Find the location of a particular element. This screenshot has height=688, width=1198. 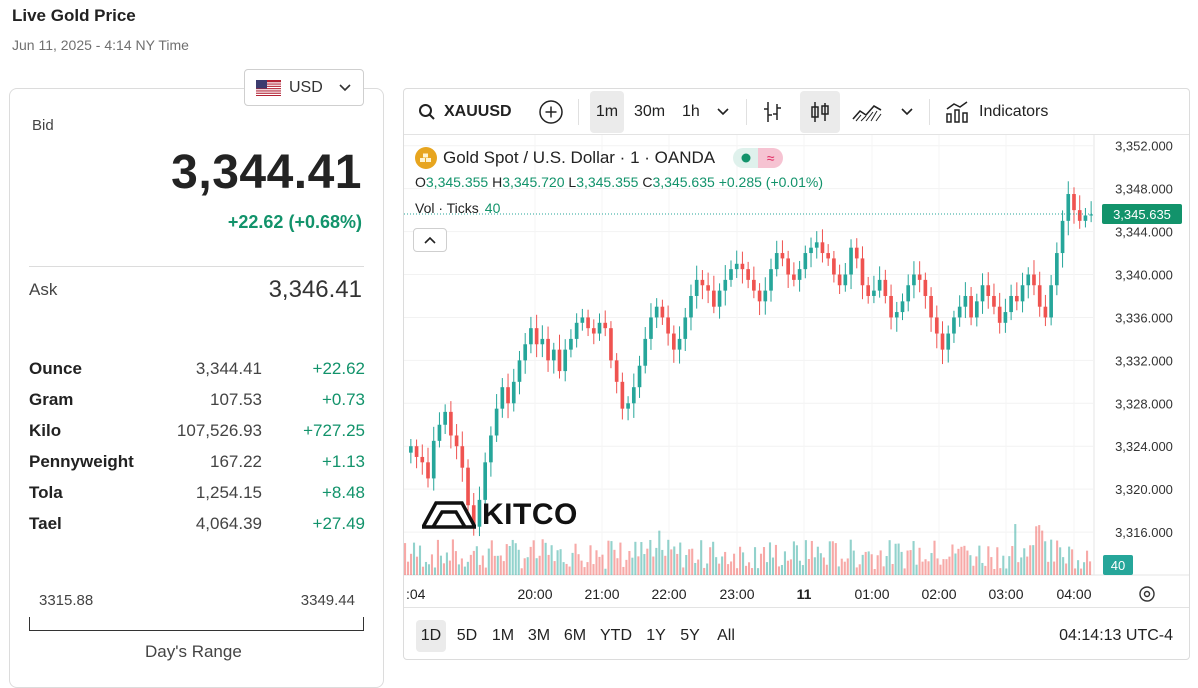

timezone-clock: 04:14:13 UTC-4 is located at coordinates (1116, 635).